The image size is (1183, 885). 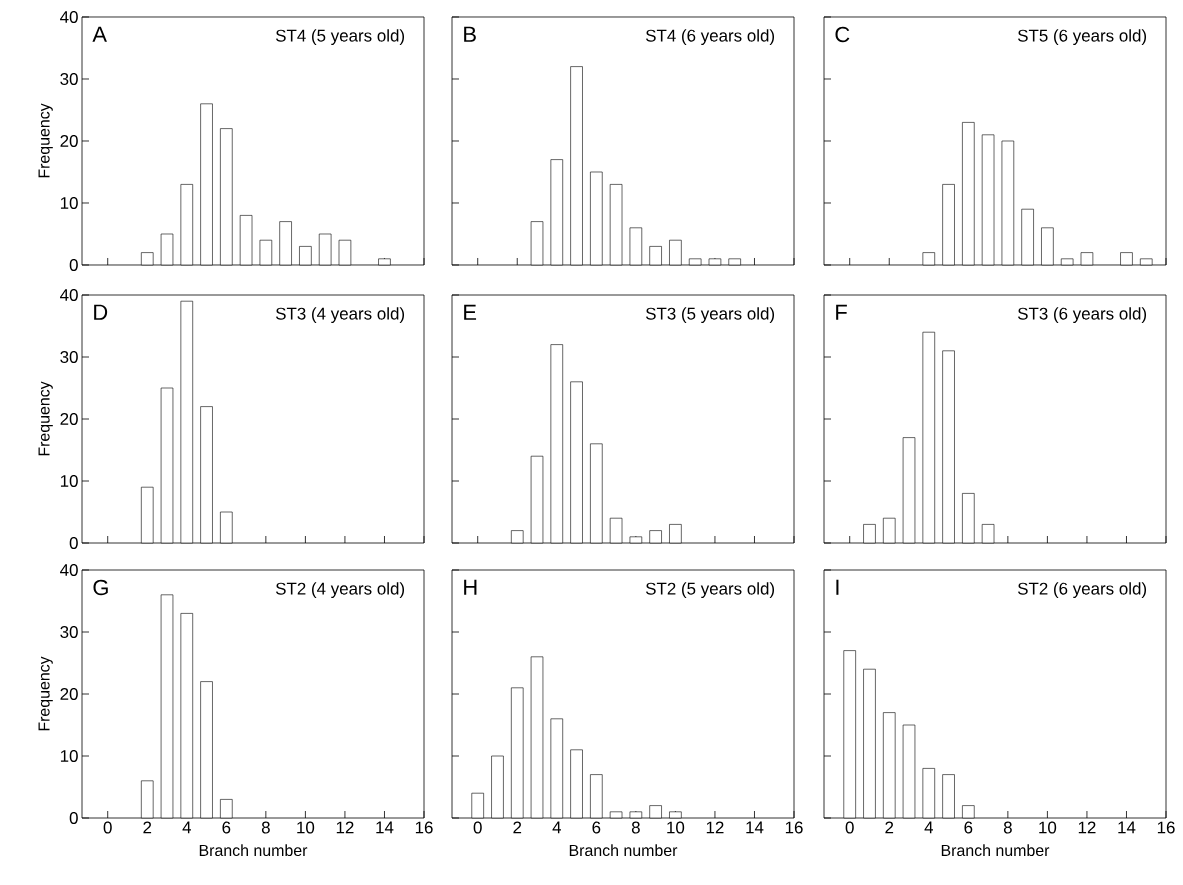 I want to click on annotation: H, so click(x=470, y=587).